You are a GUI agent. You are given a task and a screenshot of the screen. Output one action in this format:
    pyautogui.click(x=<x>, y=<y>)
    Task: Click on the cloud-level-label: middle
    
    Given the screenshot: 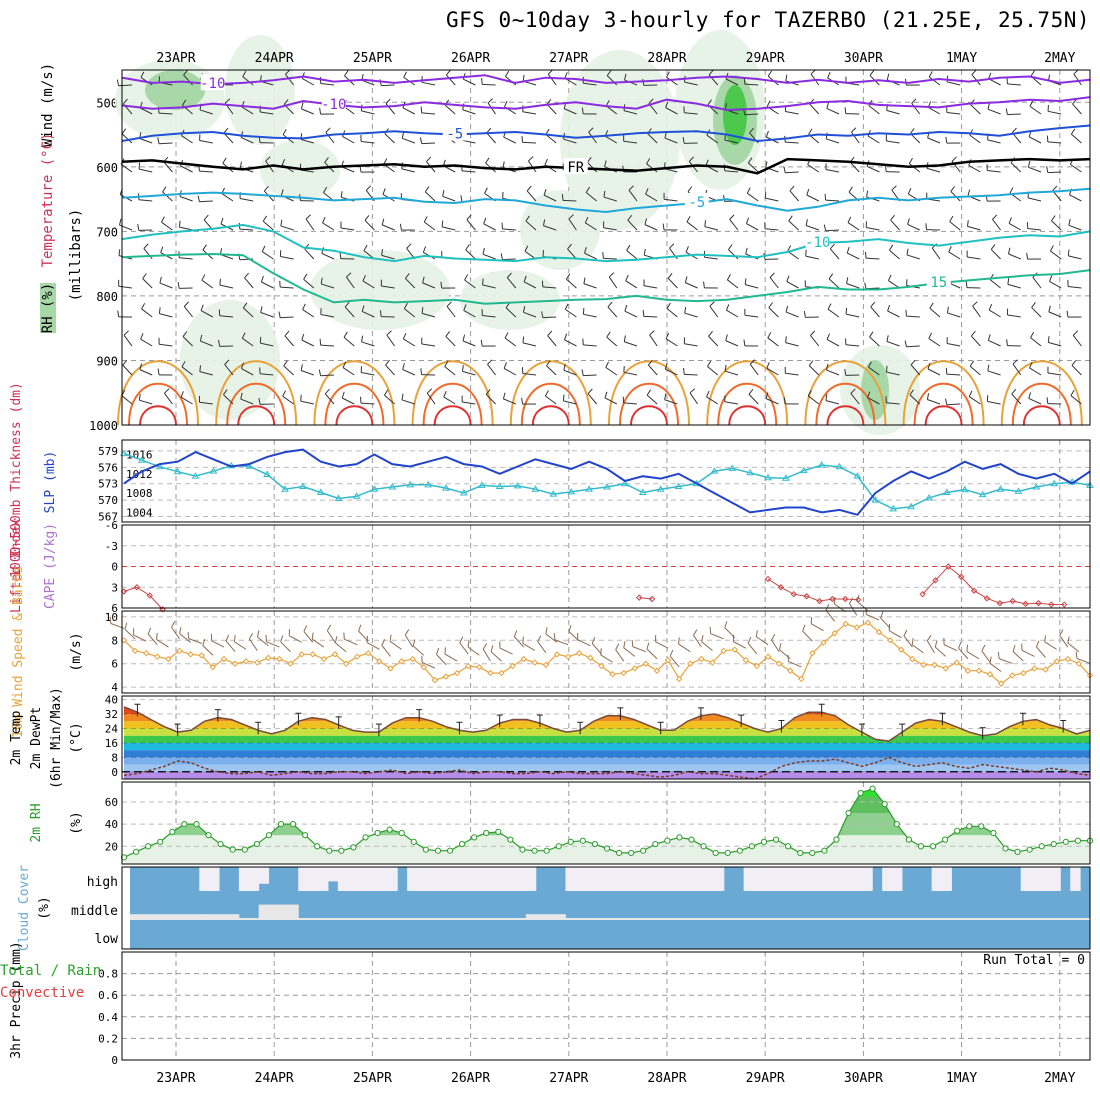 What is the action you would take?
    pyautogui.click(x=94, y=911)
    